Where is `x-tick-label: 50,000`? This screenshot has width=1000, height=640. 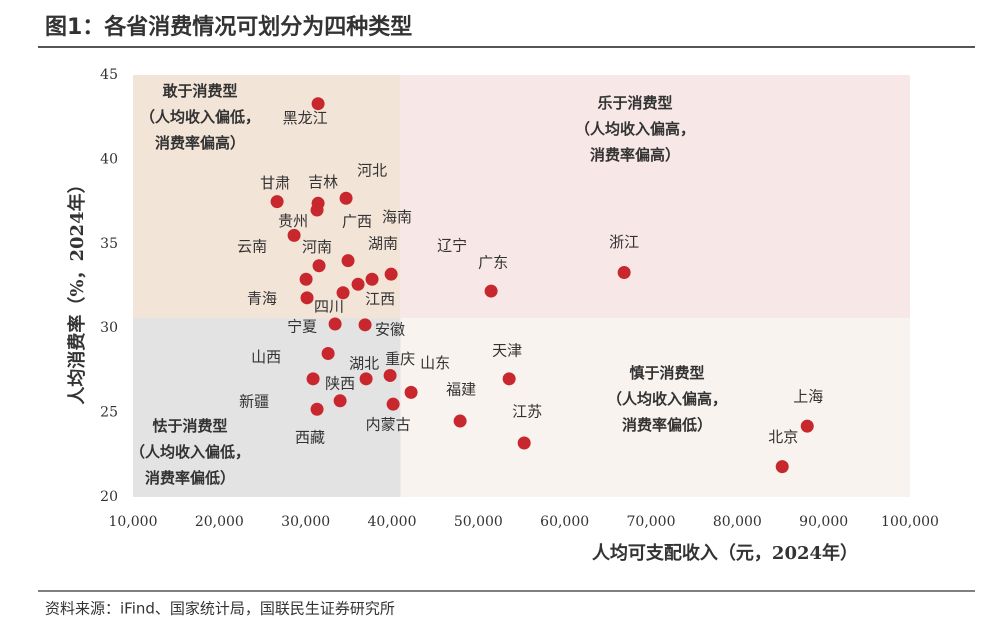 x-tick-label: 50,000 is located at coordinates (478, 522).